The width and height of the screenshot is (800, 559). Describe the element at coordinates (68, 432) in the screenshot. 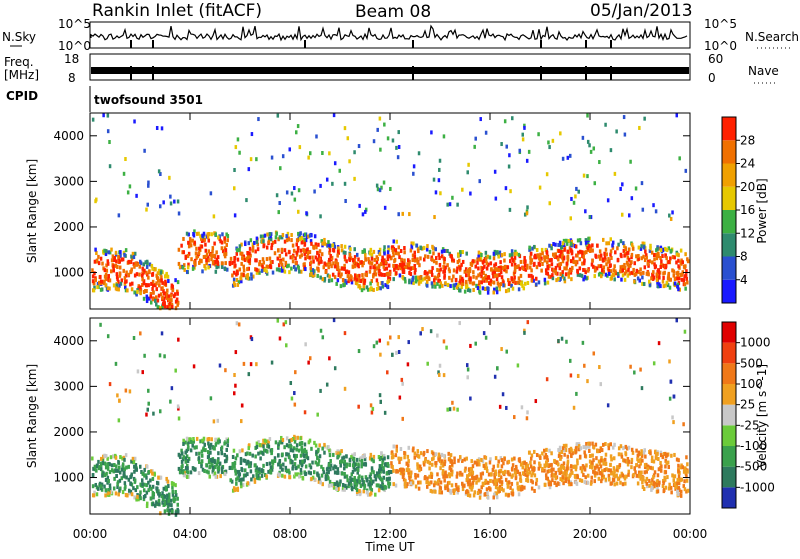

I see `y-tick-label: 2000` at that location.